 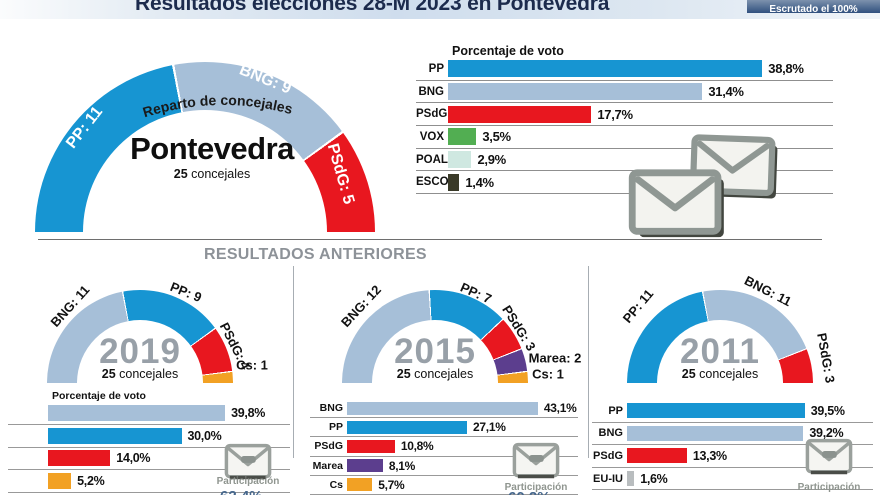 What do you see at coordinates (720, 351) in the screenshot?
I see `year-label: 2011` at bounding box center [720, 351].